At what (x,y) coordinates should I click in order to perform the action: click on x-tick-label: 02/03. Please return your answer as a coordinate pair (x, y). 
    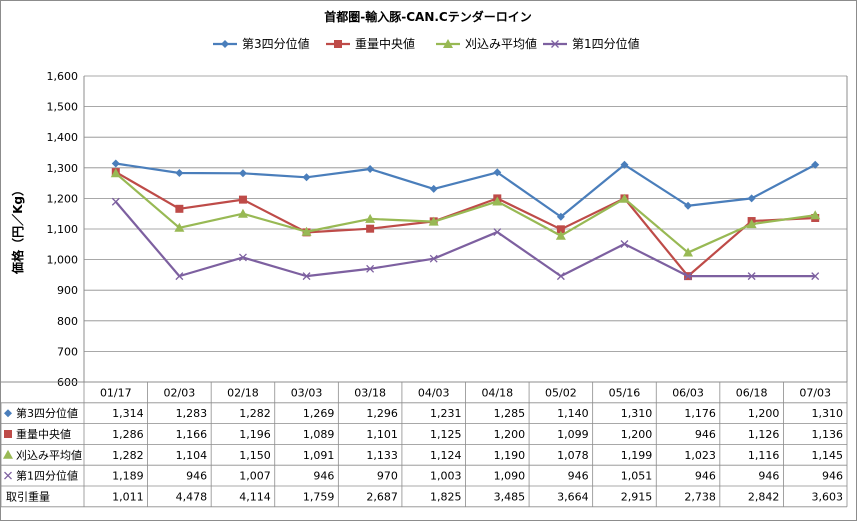
    Looking at the image, I should click on (180, 392).